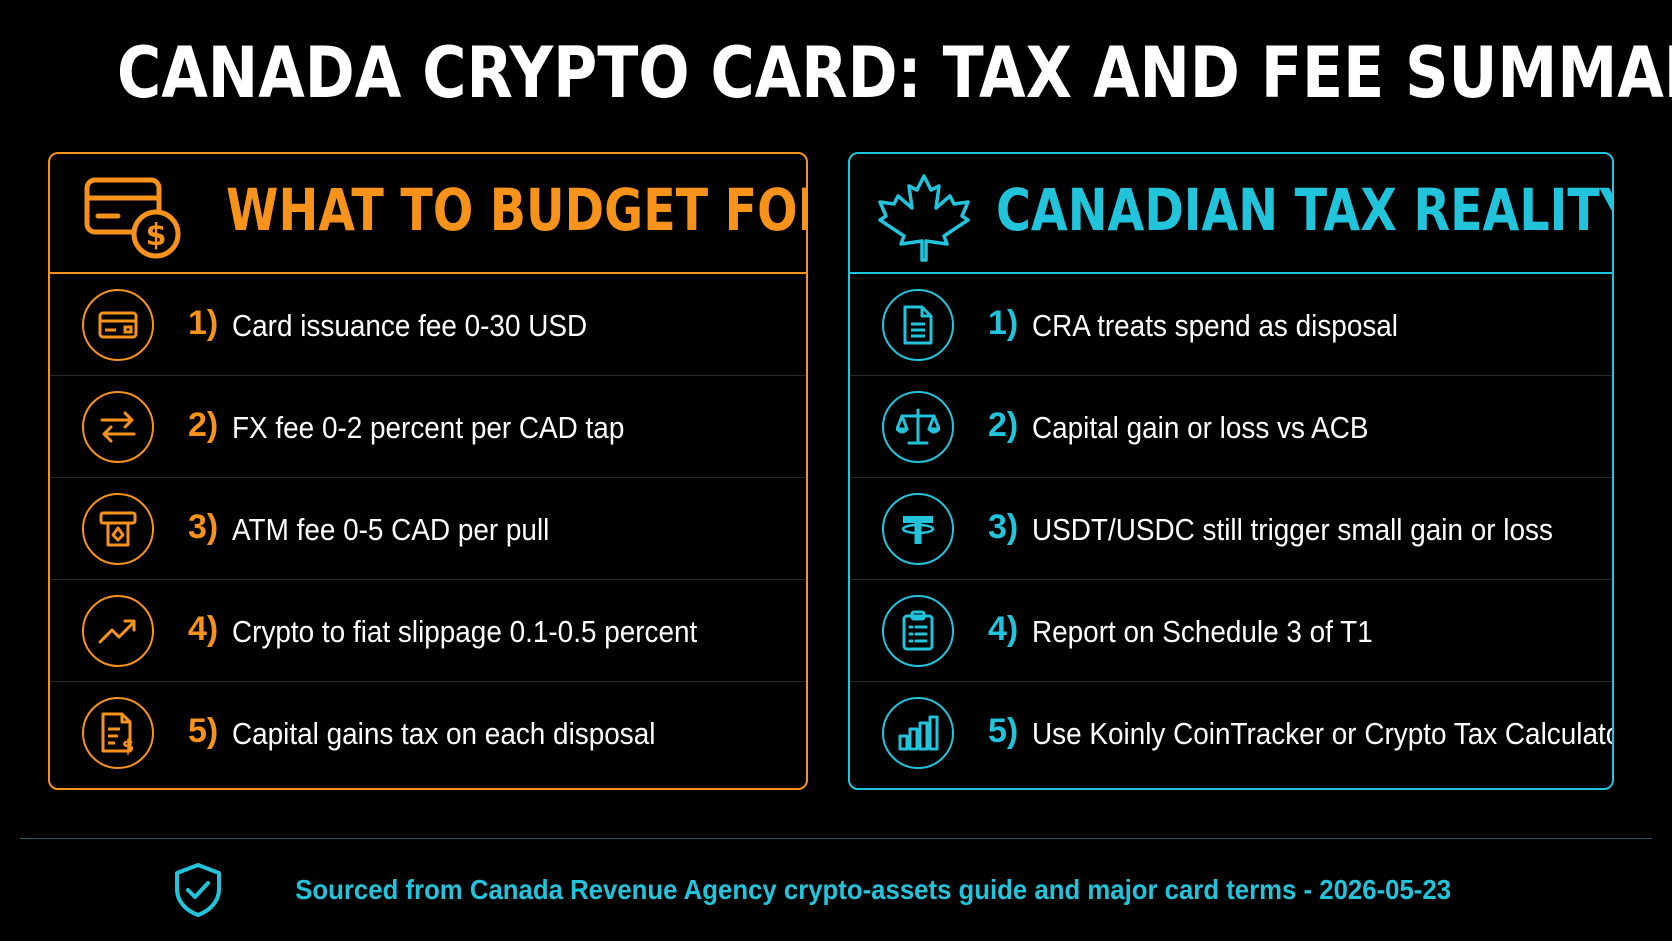 The width and height of the screenshot is (1672, 941). I want to click on atm-icon, so click(118, 529).